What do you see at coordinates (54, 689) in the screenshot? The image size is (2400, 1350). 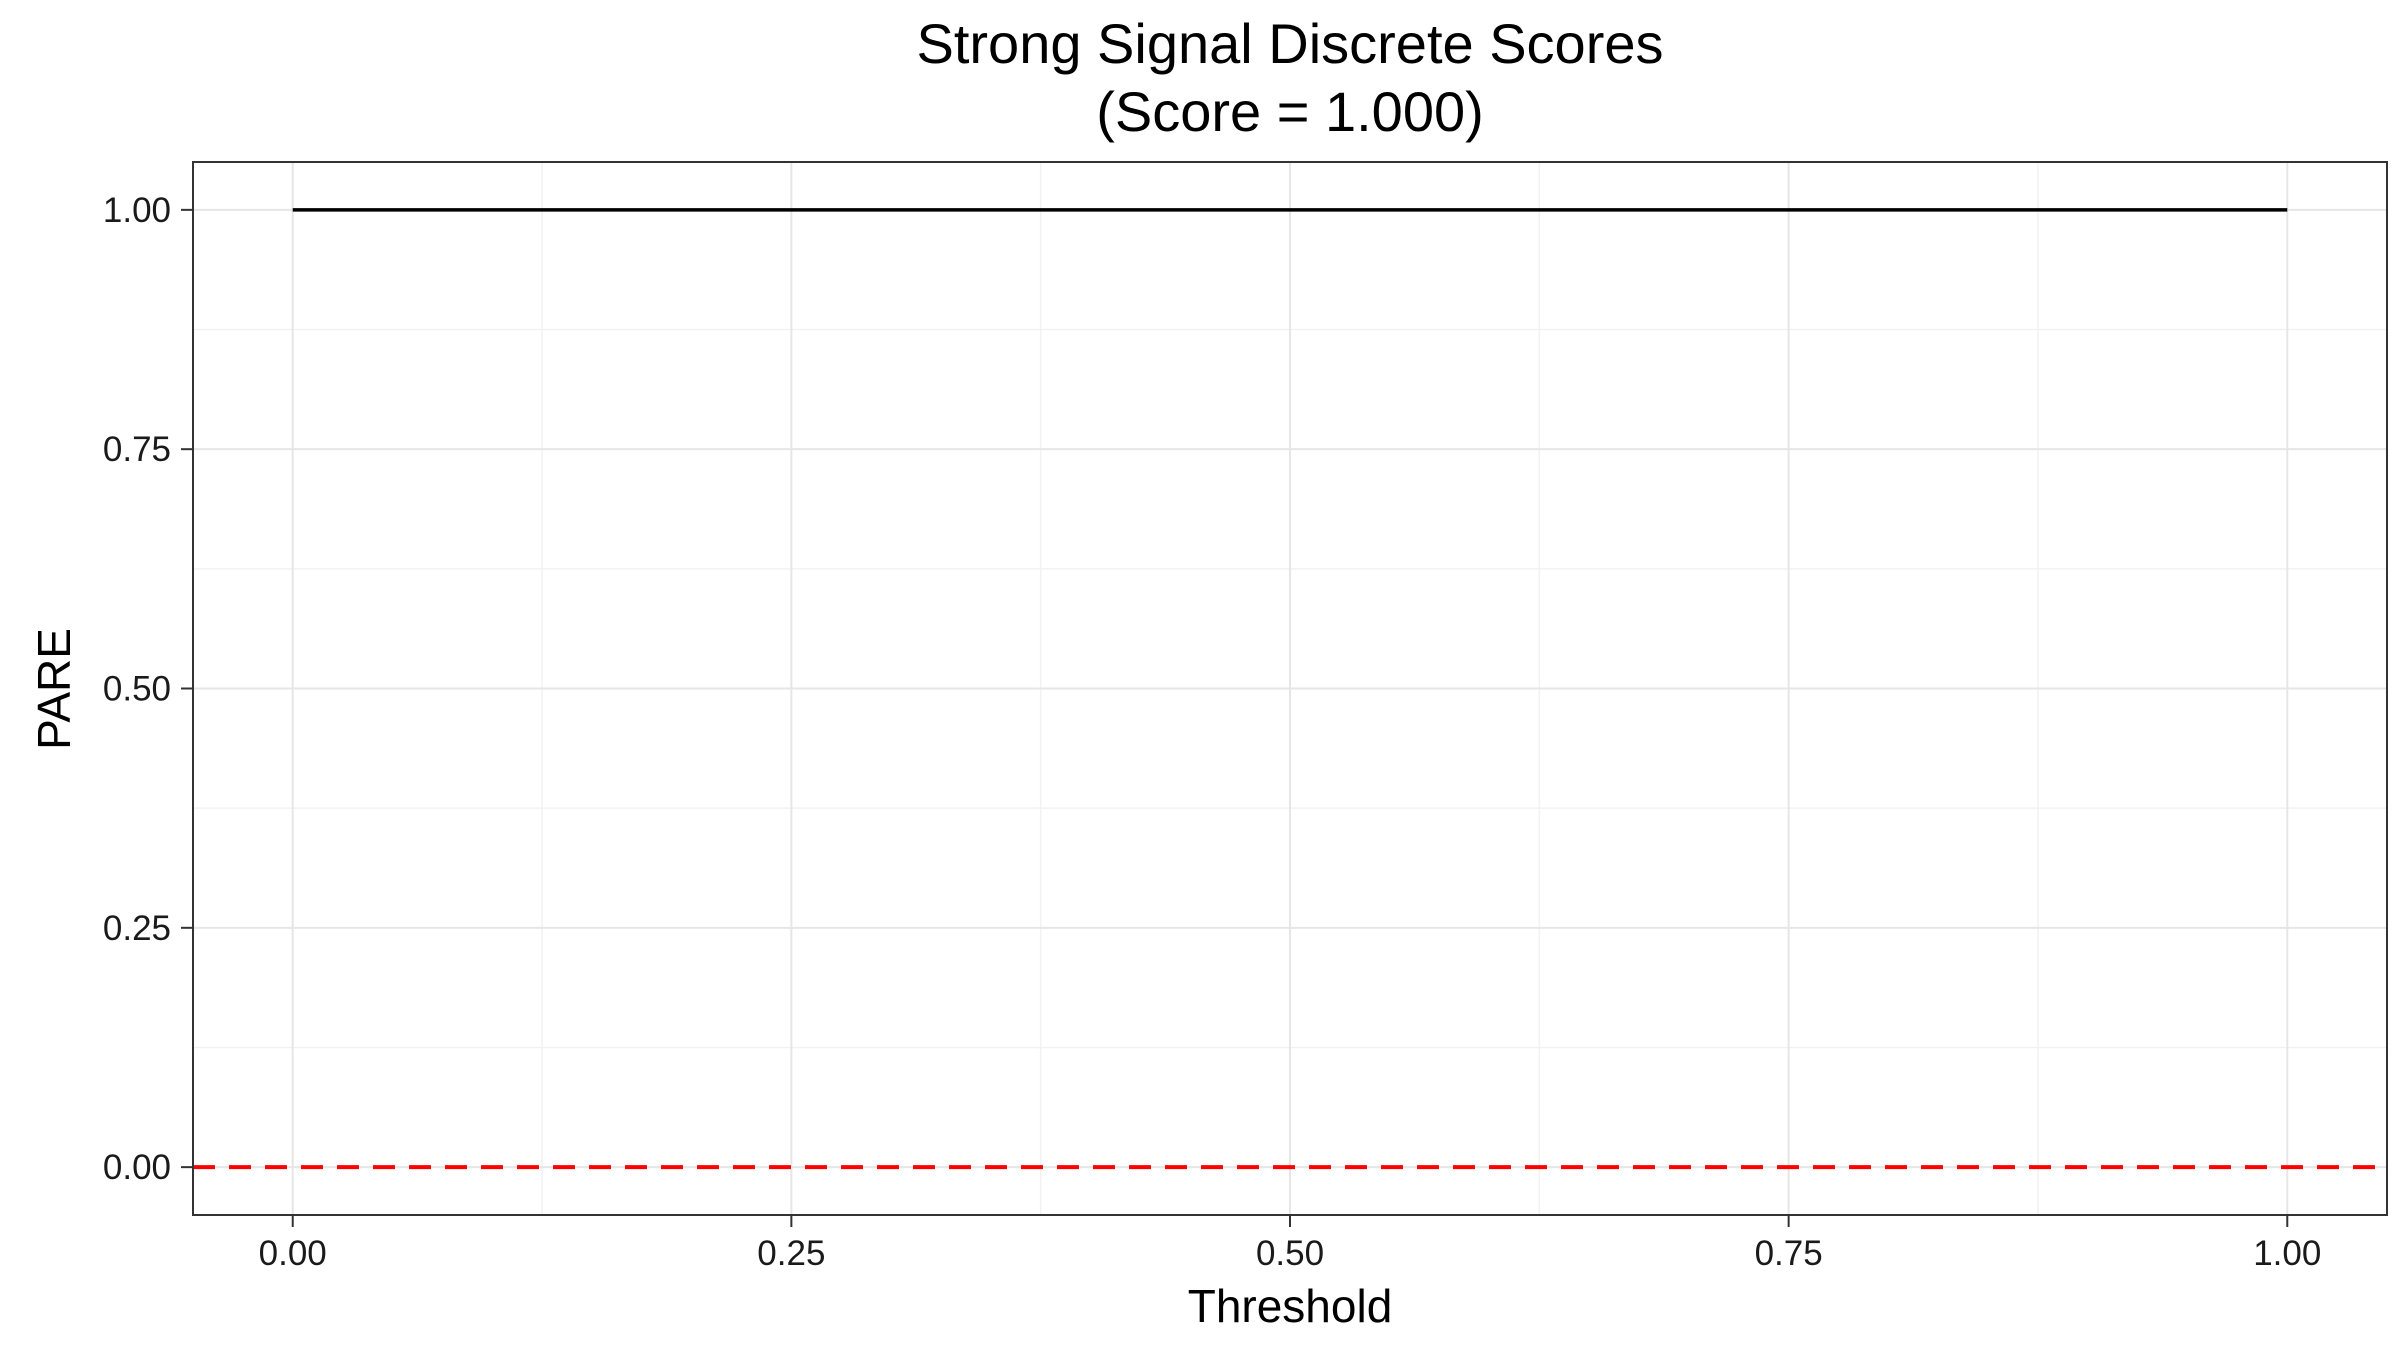 I see `y-axis-title: PARE` at bounding box center [54, 689].